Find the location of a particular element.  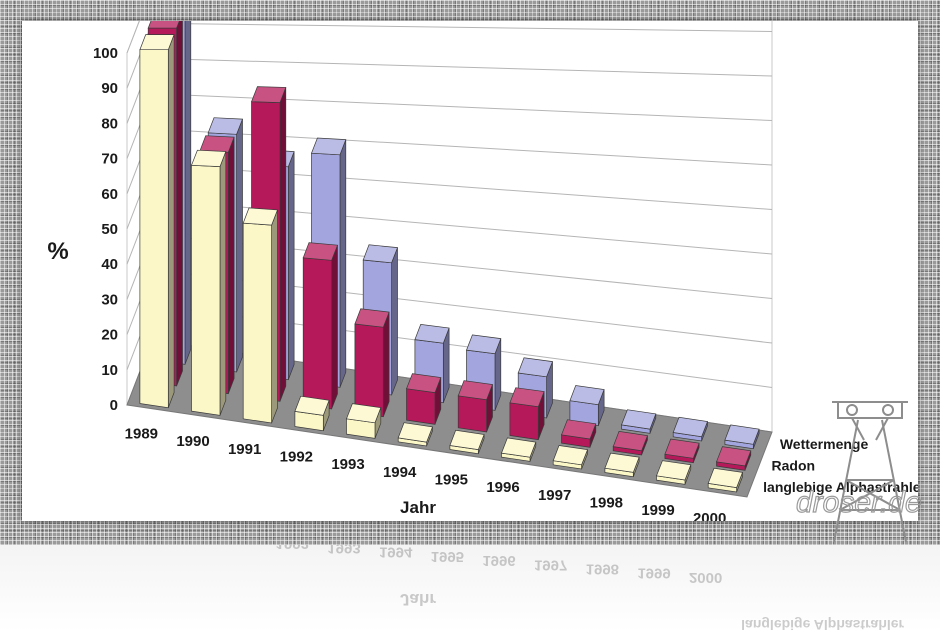

series-label: Radon is located at coordinates (794, 466).